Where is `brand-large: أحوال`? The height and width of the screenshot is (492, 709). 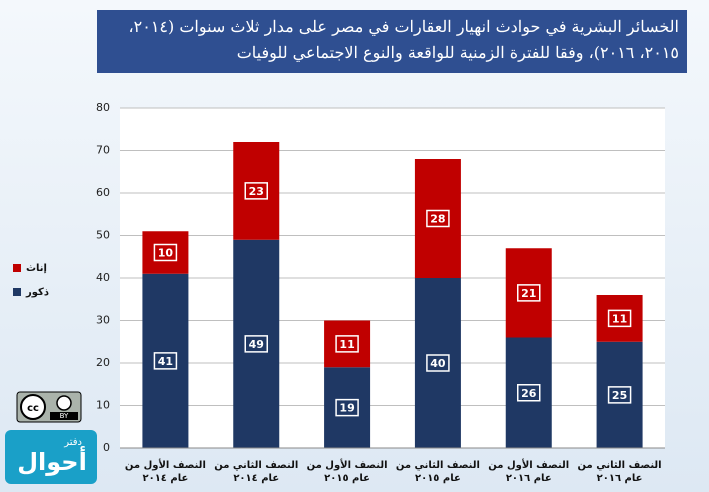
brand-large: أحوال is located at coordinates (52, 461).